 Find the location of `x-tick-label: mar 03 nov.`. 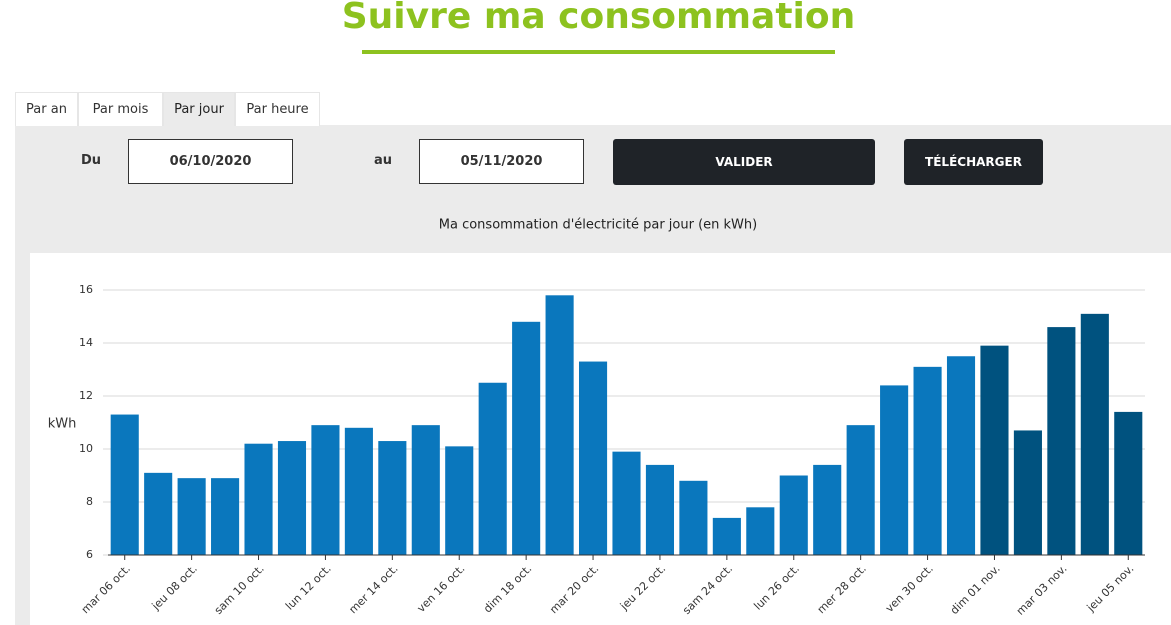

x-tick-label: mar 03 nov. is located at coordinates (1042, 590).